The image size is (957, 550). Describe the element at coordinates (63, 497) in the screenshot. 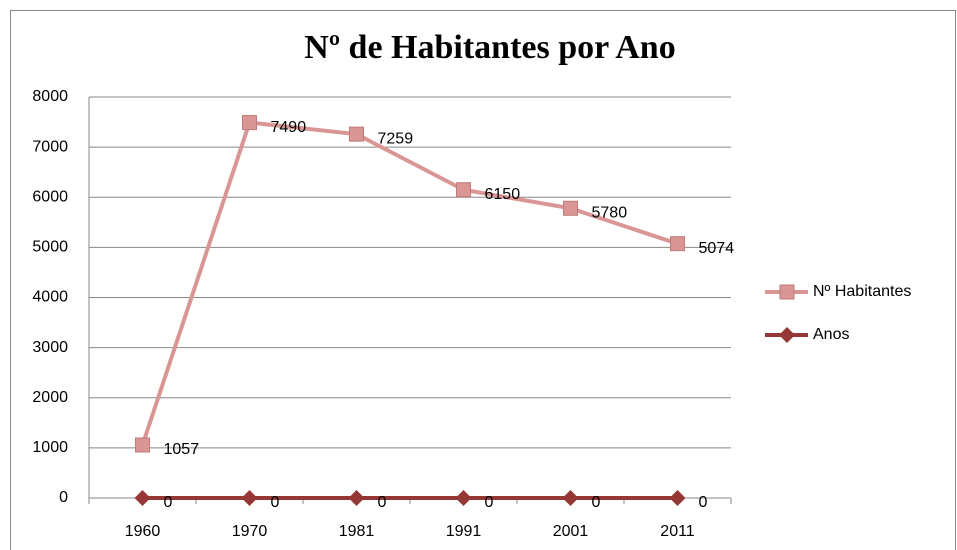

I see `y-tick-label: 0` at that location.